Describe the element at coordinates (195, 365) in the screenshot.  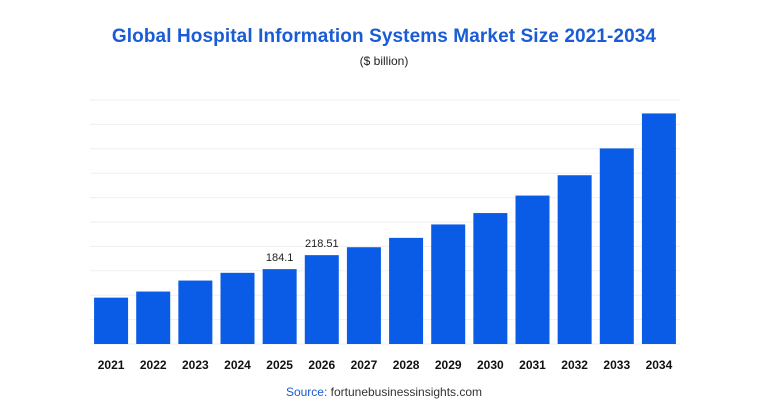
I see `x-tick-label-2023: 2023` at that location.